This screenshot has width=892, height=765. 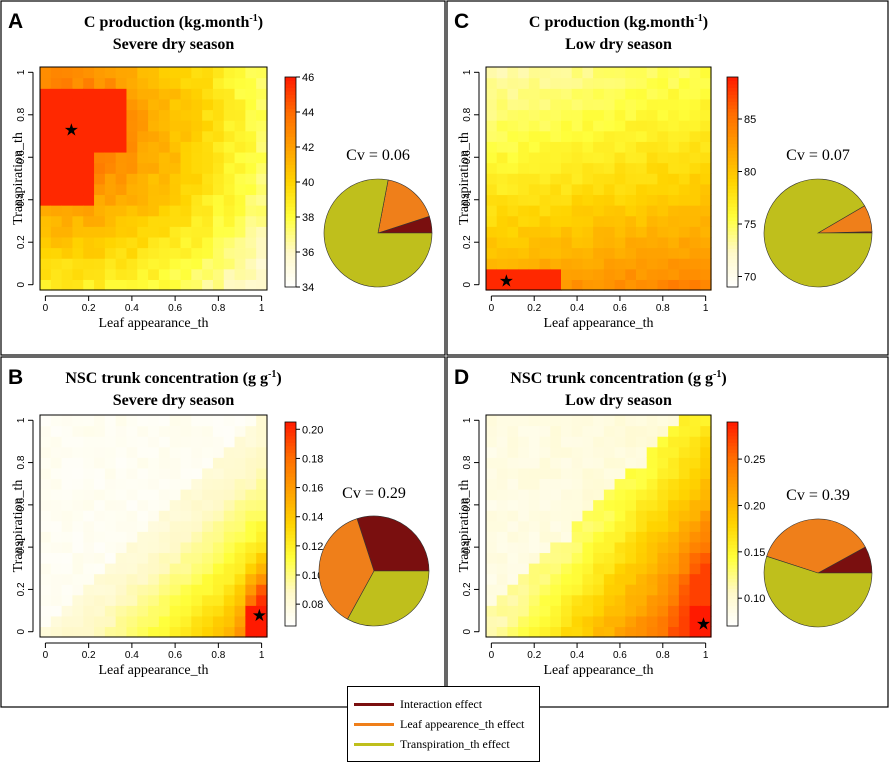 I want to click on y-tick-label: 0.2, so click(x=21, y=589).